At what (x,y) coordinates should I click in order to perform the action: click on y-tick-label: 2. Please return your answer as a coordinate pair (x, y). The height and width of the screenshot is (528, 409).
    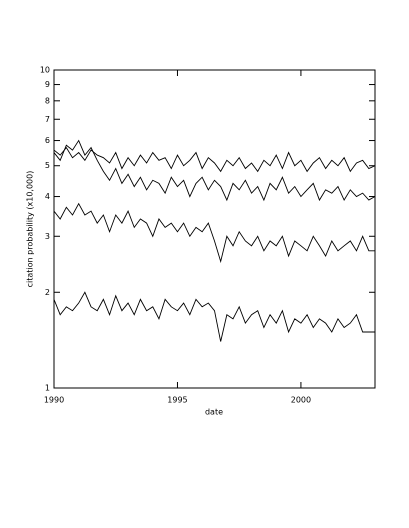
    Looking at the image, I should click on (47, 292).